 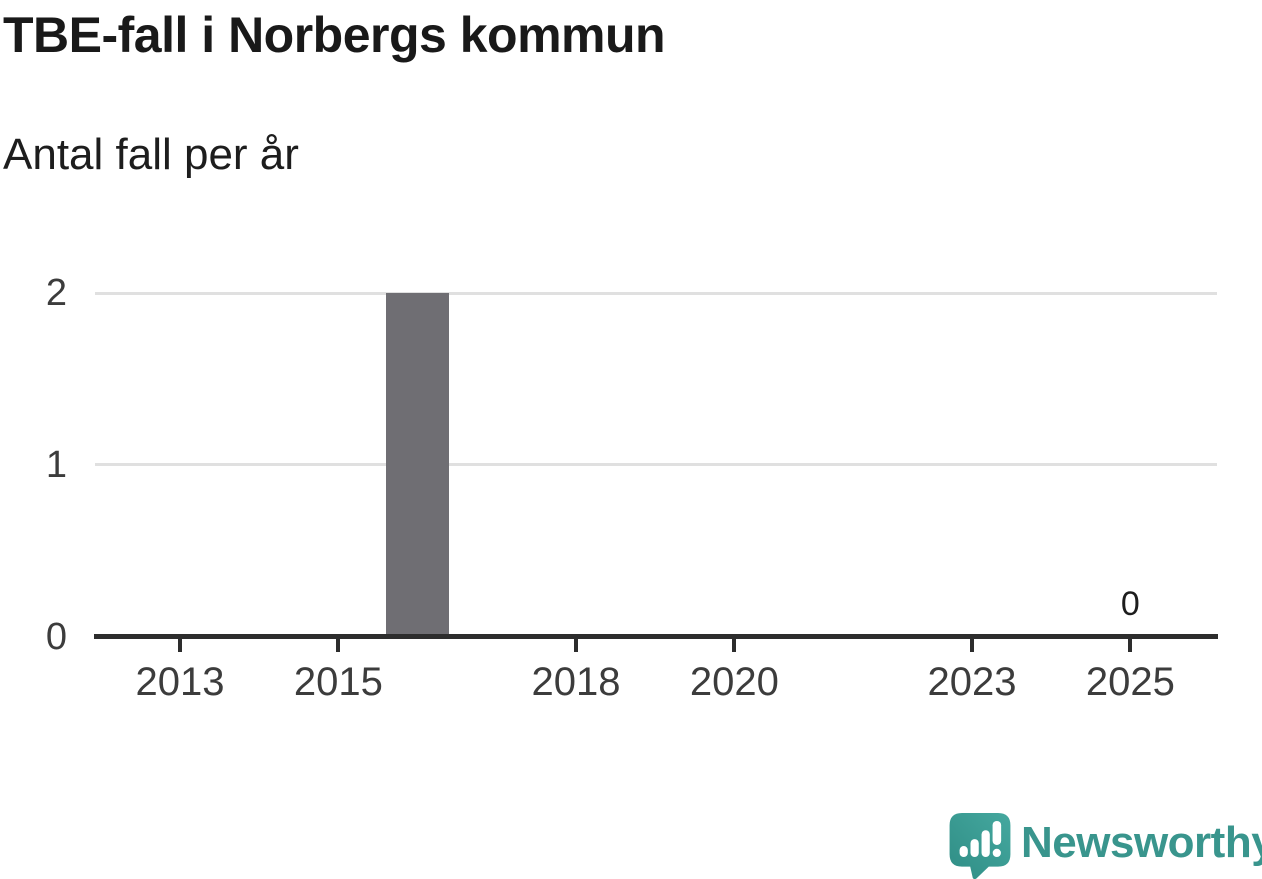 I want to click on speech-bubble-shape, so click(x=980, y=846).